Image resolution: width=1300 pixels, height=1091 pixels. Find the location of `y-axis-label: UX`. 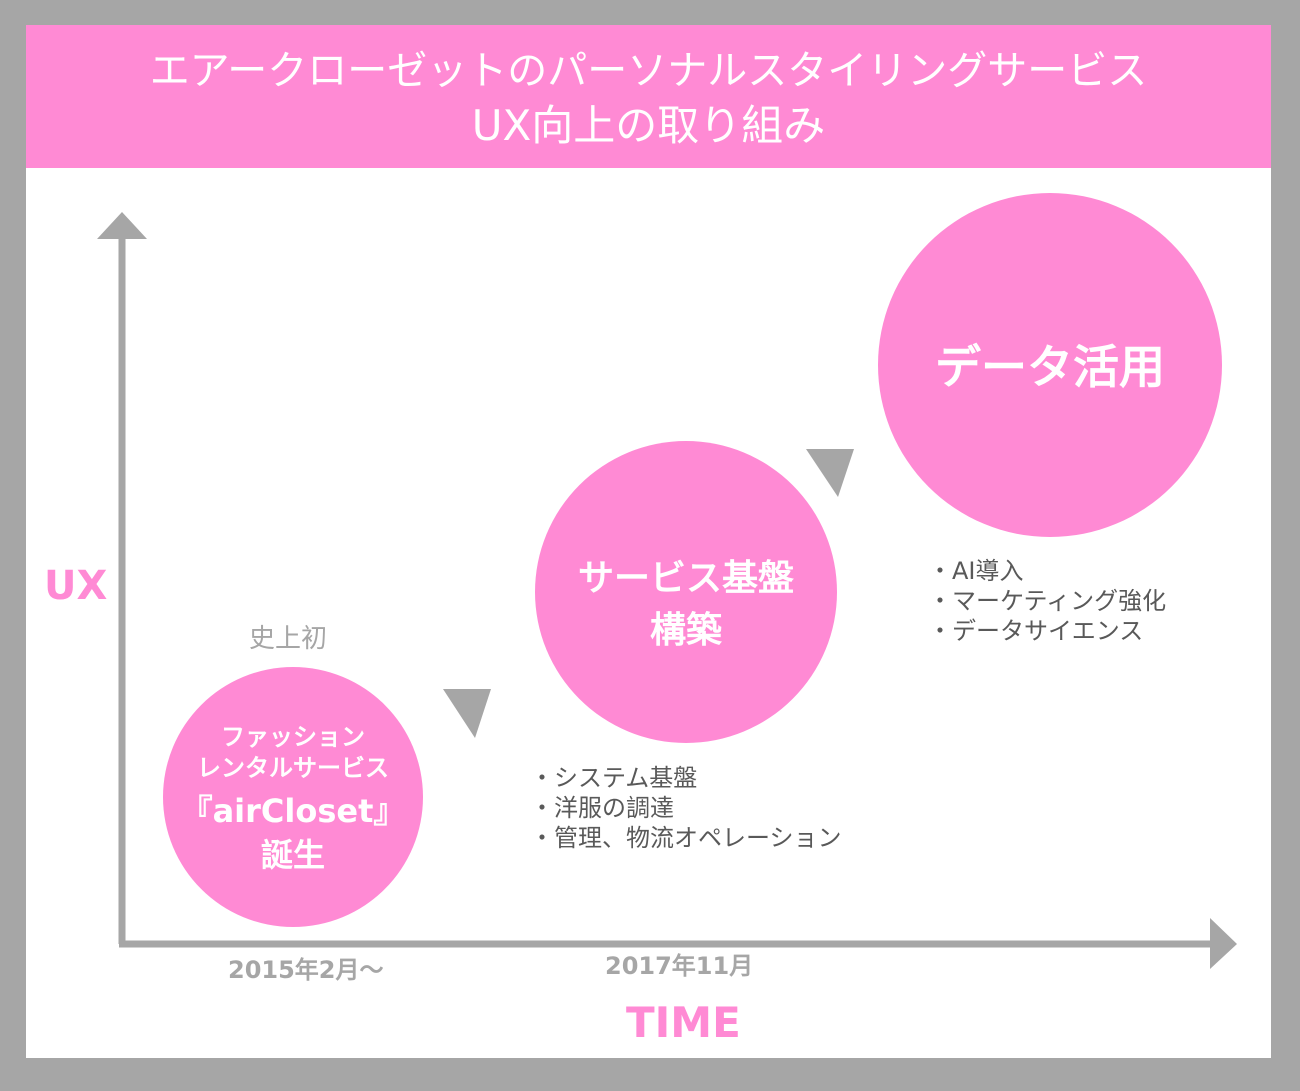

y-axis-label: UX is located at coordinates (76, 586).